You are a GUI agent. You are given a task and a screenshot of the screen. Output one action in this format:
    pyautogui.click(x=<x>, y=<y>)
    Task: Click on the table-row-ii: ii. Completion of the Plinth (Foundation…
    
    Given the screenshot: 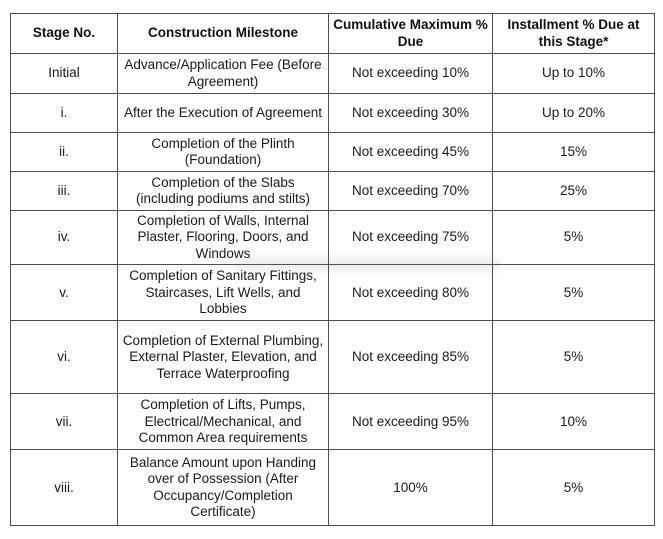 What is the action you would take?
    pyautogui.click(x=332, y=152)
    